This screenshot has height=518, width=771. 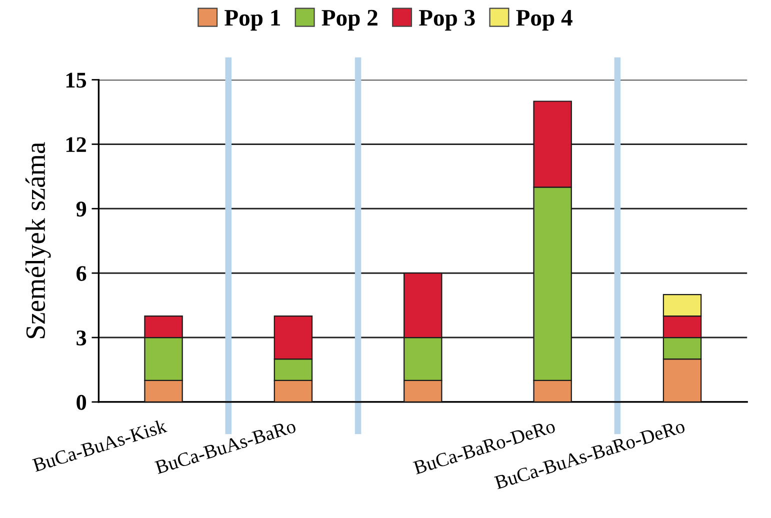 What do you see at coordinates (81, 338) in the screenshot?
I see `y-tick-label: 3` at bounding box center [81, 338].